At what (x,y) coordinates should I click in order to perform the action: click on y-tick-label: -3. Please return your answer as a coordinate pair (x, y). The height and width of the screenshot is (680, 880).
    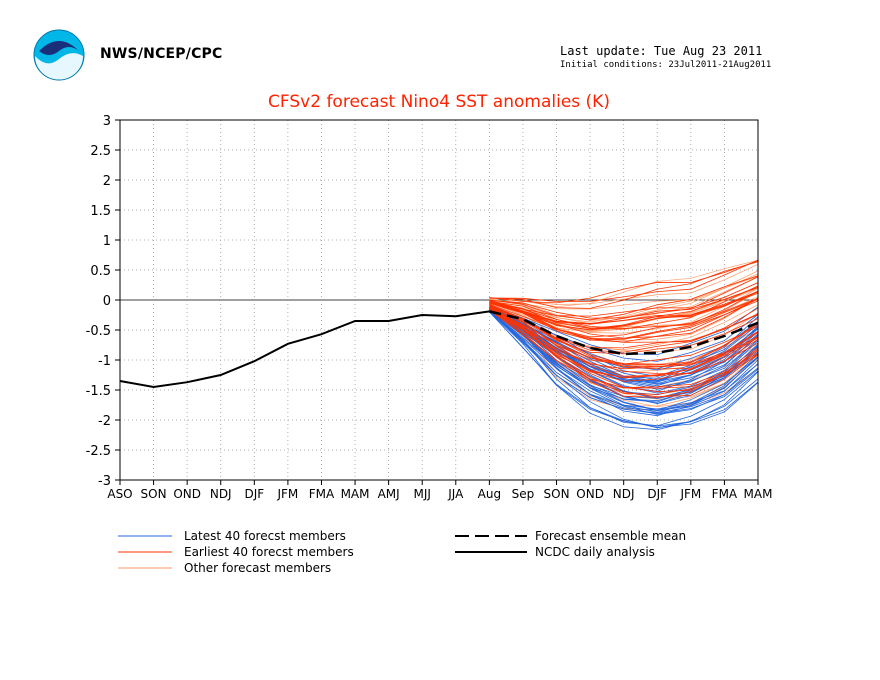
    Looking at the image, I should click on (104, 481).